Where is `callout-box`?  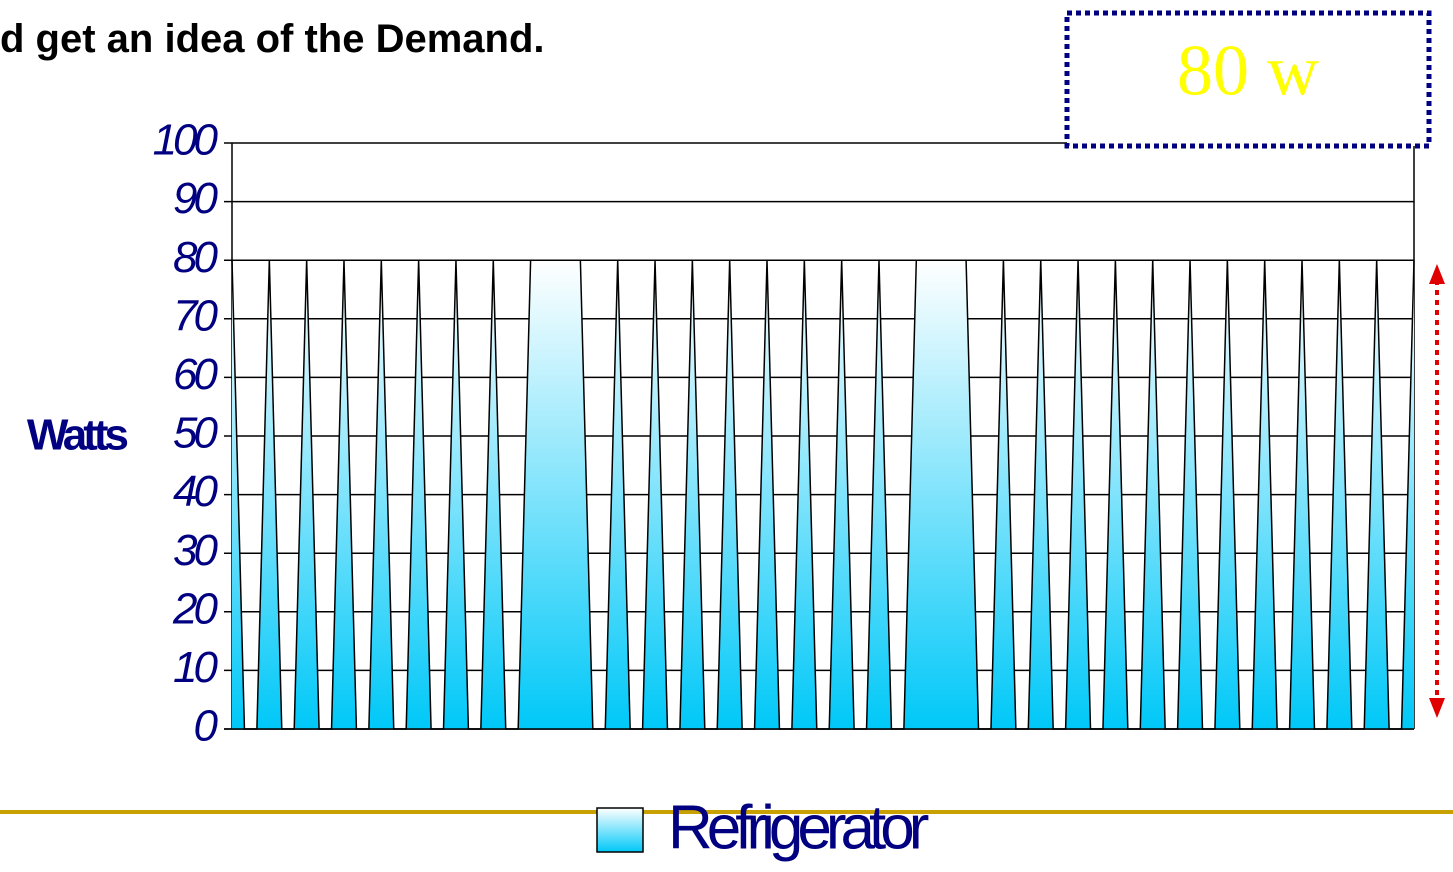 callout-box is located at coordinates (1248, 79).